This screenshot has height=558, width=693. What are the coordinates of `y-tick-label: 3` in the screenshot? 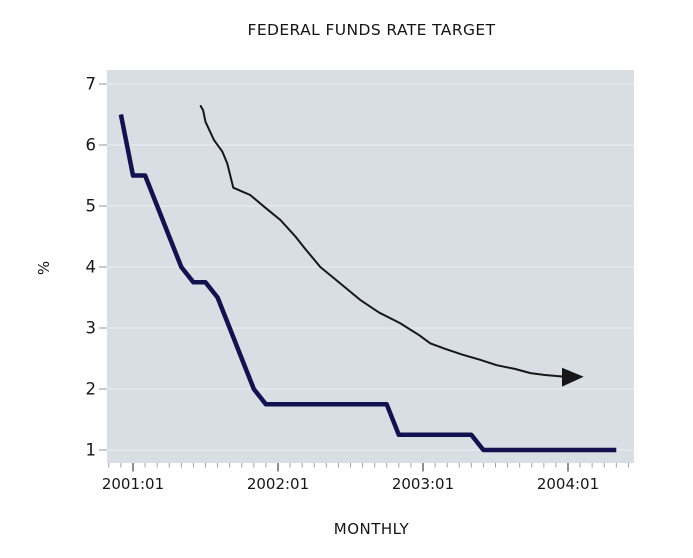 It's located at (91, 328).